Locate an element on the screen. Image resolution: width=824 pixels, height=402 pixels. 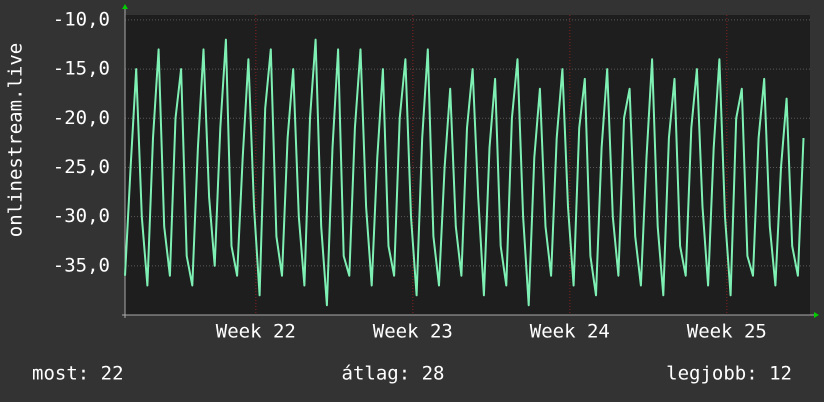
y-tick-label: -25,0 is located at coordinates (81, 167).